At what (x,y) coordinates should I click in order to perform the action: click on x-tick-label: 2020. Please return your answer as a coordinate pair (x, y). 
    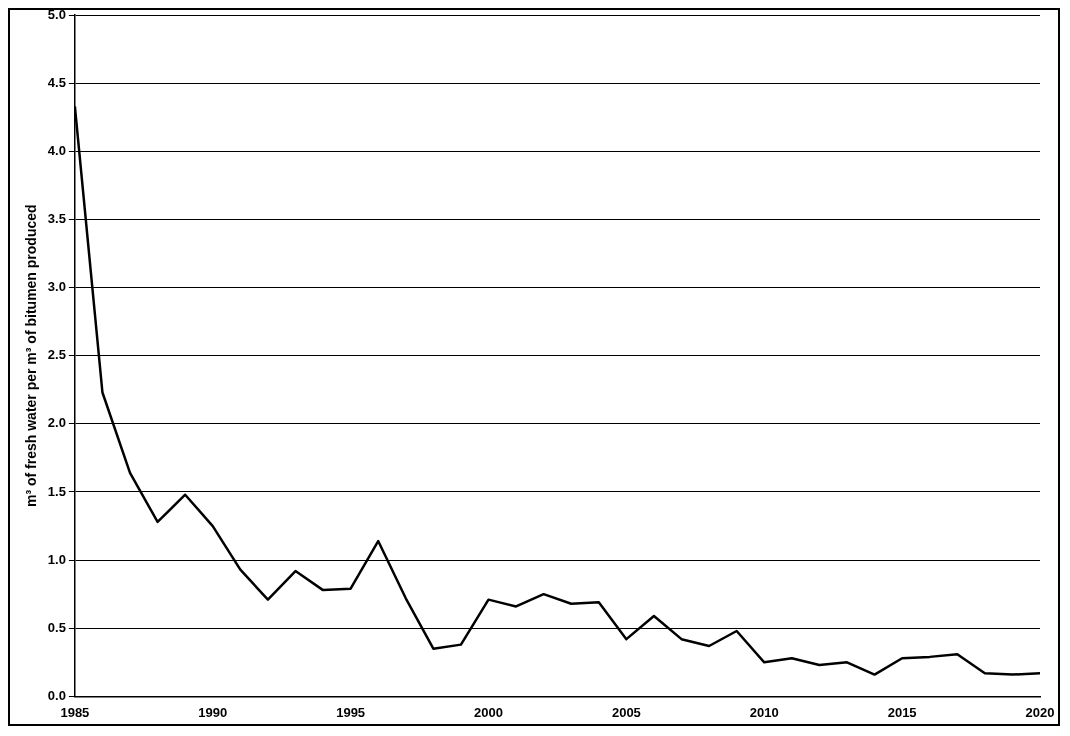
    Looking at the image, I should click on (1040, 712).